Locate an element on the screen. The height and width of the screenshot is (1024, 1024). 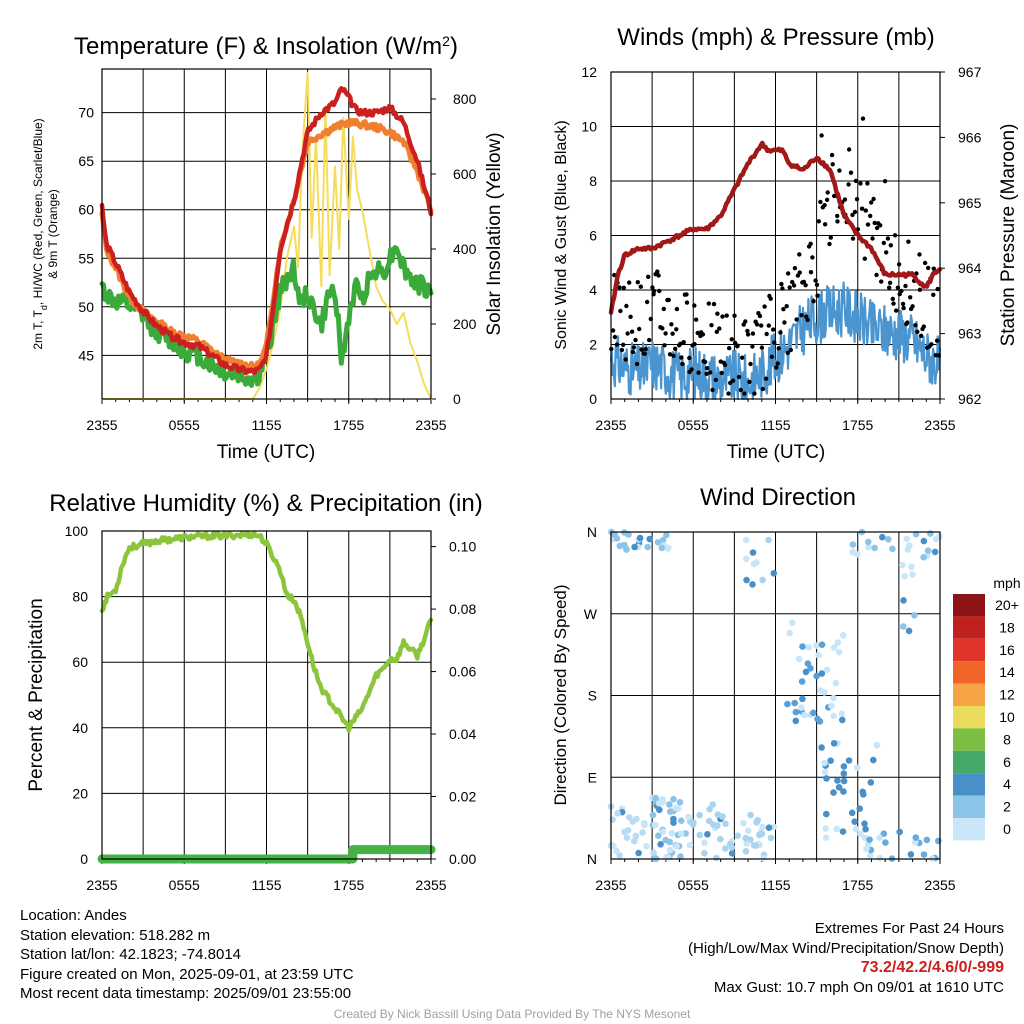
y-axis-label-left: Sonic Wind & Gust (Blue, Black) is located at coordinates (561, 234).